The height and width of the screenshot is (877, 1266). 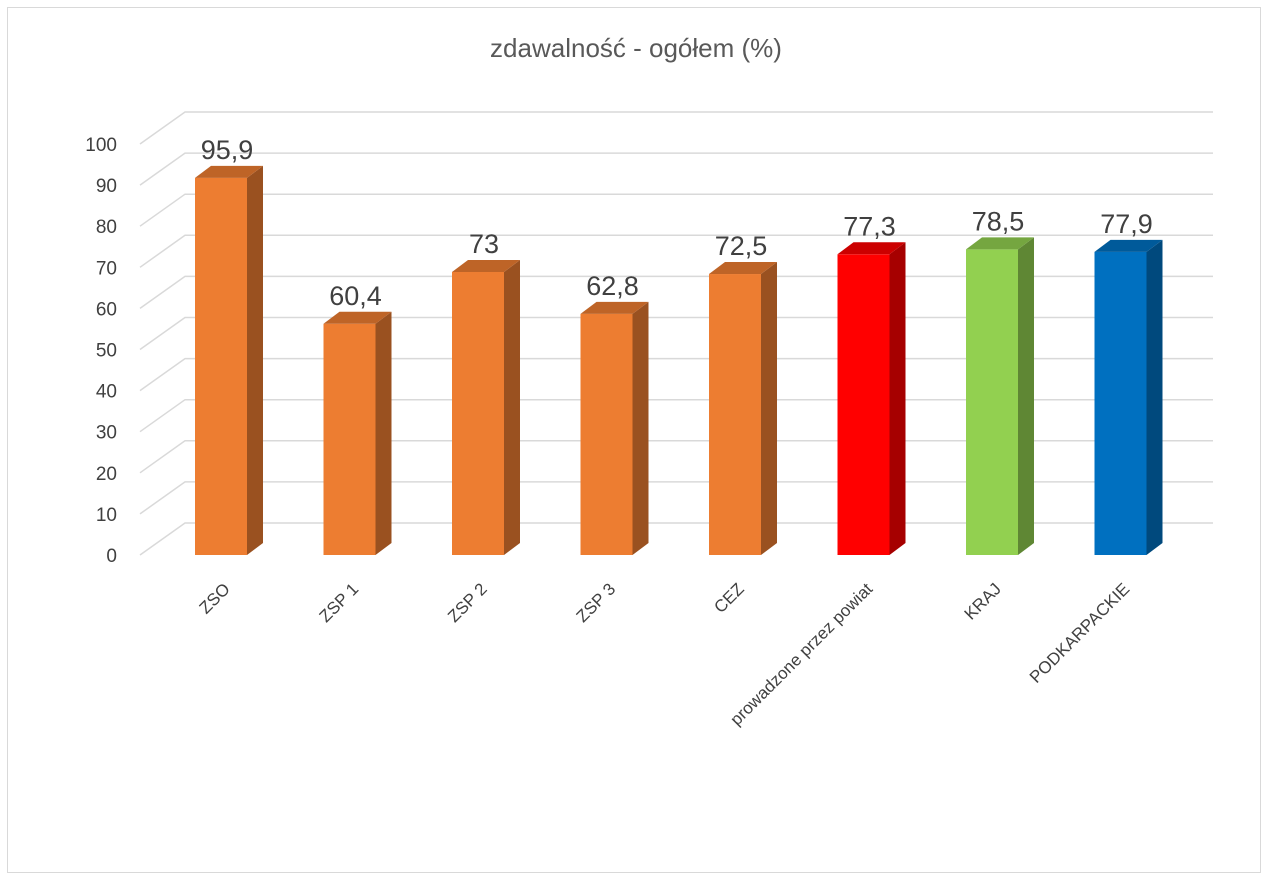 I want to click on data-label: 73, so click(x=484, y=244).